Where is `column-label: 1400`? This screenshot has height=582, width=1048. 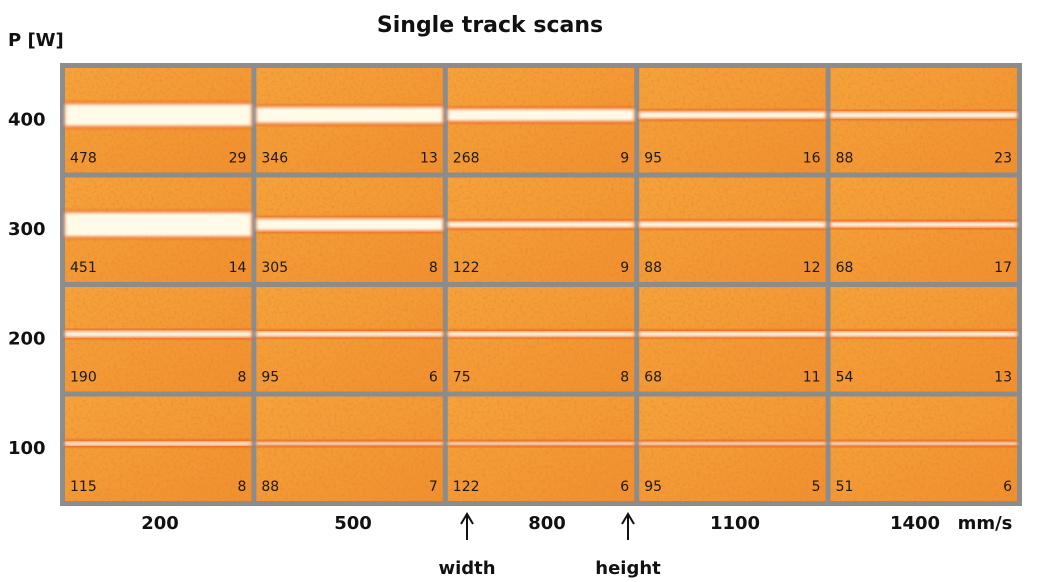 column-label: 1400 is located at coordinates (915, 523).